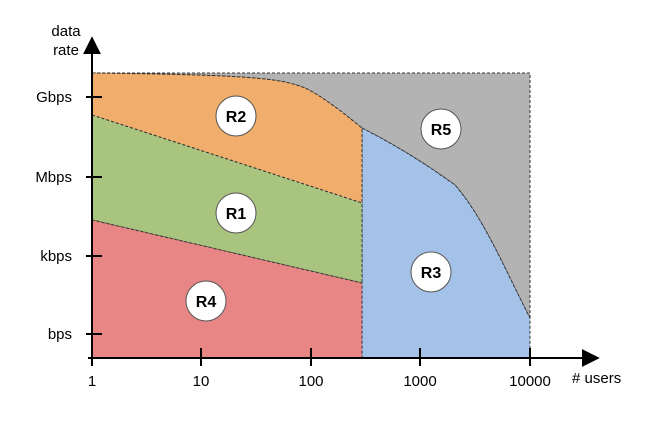 This screenshot has height=434, width=662. I want to click on region-label-r4: R4, so click(206, 301).